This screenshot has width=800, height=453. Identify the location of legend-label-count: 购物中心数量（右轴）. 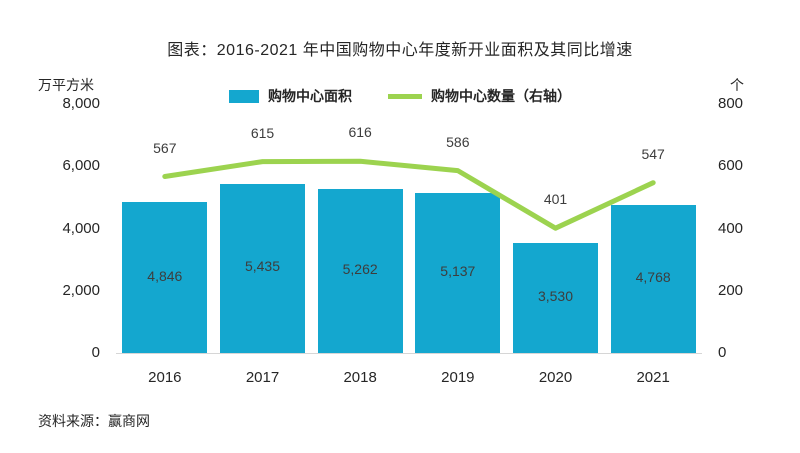
(501, 96).